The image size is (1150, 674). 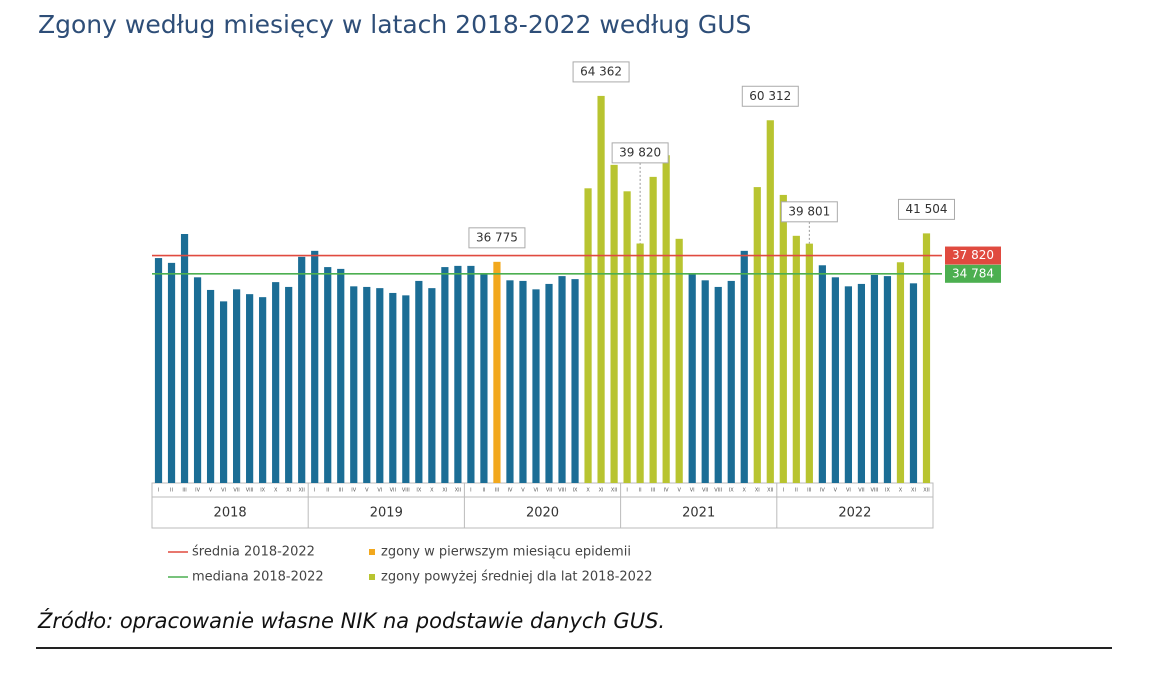 I want to click on legend-label: zgony powyżej średniej dla lat 2018-2022, so click(x=517, y=577).